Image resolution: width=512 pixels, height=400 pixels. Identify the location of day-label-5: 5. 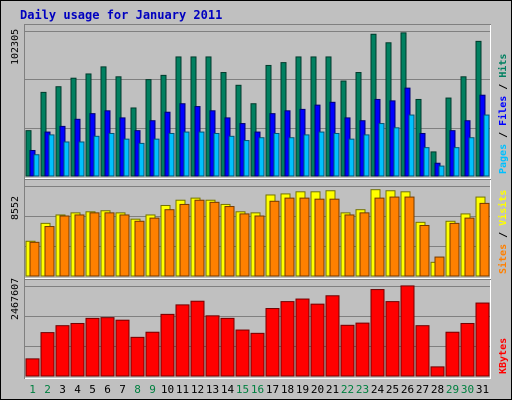
(92, 389).